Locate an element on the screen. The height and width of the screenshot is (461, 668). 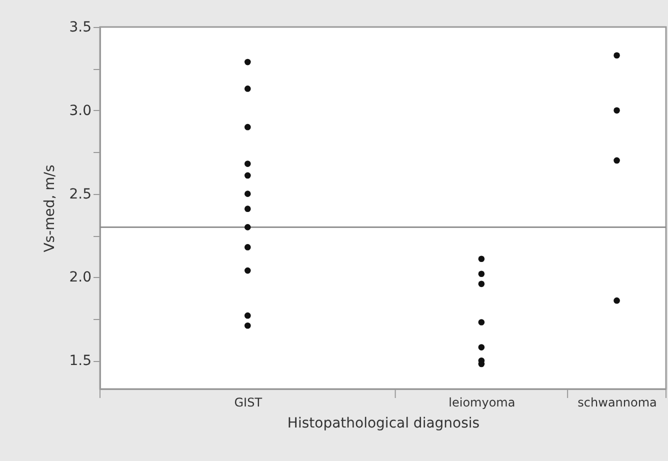
y-tick-label: 2.5 is located at coordinates (80, 194).